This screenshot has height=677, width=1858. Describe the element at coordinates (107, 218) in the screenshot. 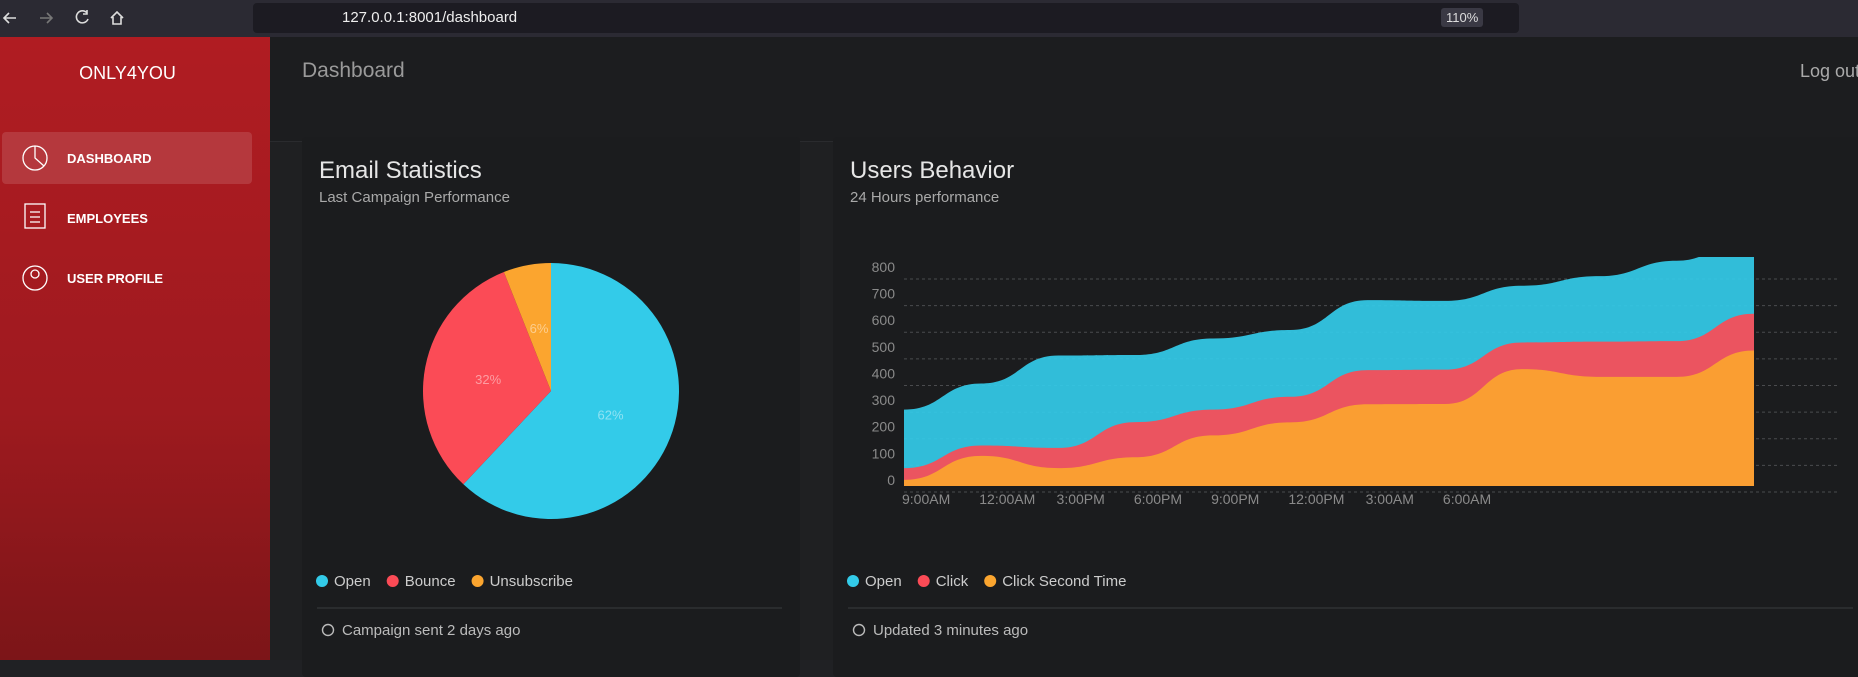

I see `nav-item: EMPLOYEES` at that location.